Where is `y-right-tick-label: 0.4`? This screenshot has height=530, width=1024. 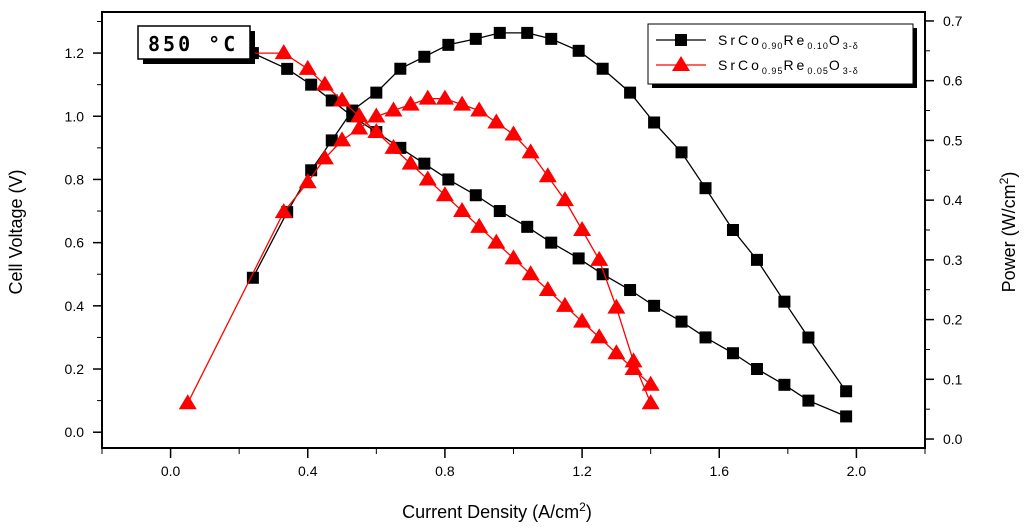
y-right-tick-label: 0.4 is located at coordinates (953, 200).